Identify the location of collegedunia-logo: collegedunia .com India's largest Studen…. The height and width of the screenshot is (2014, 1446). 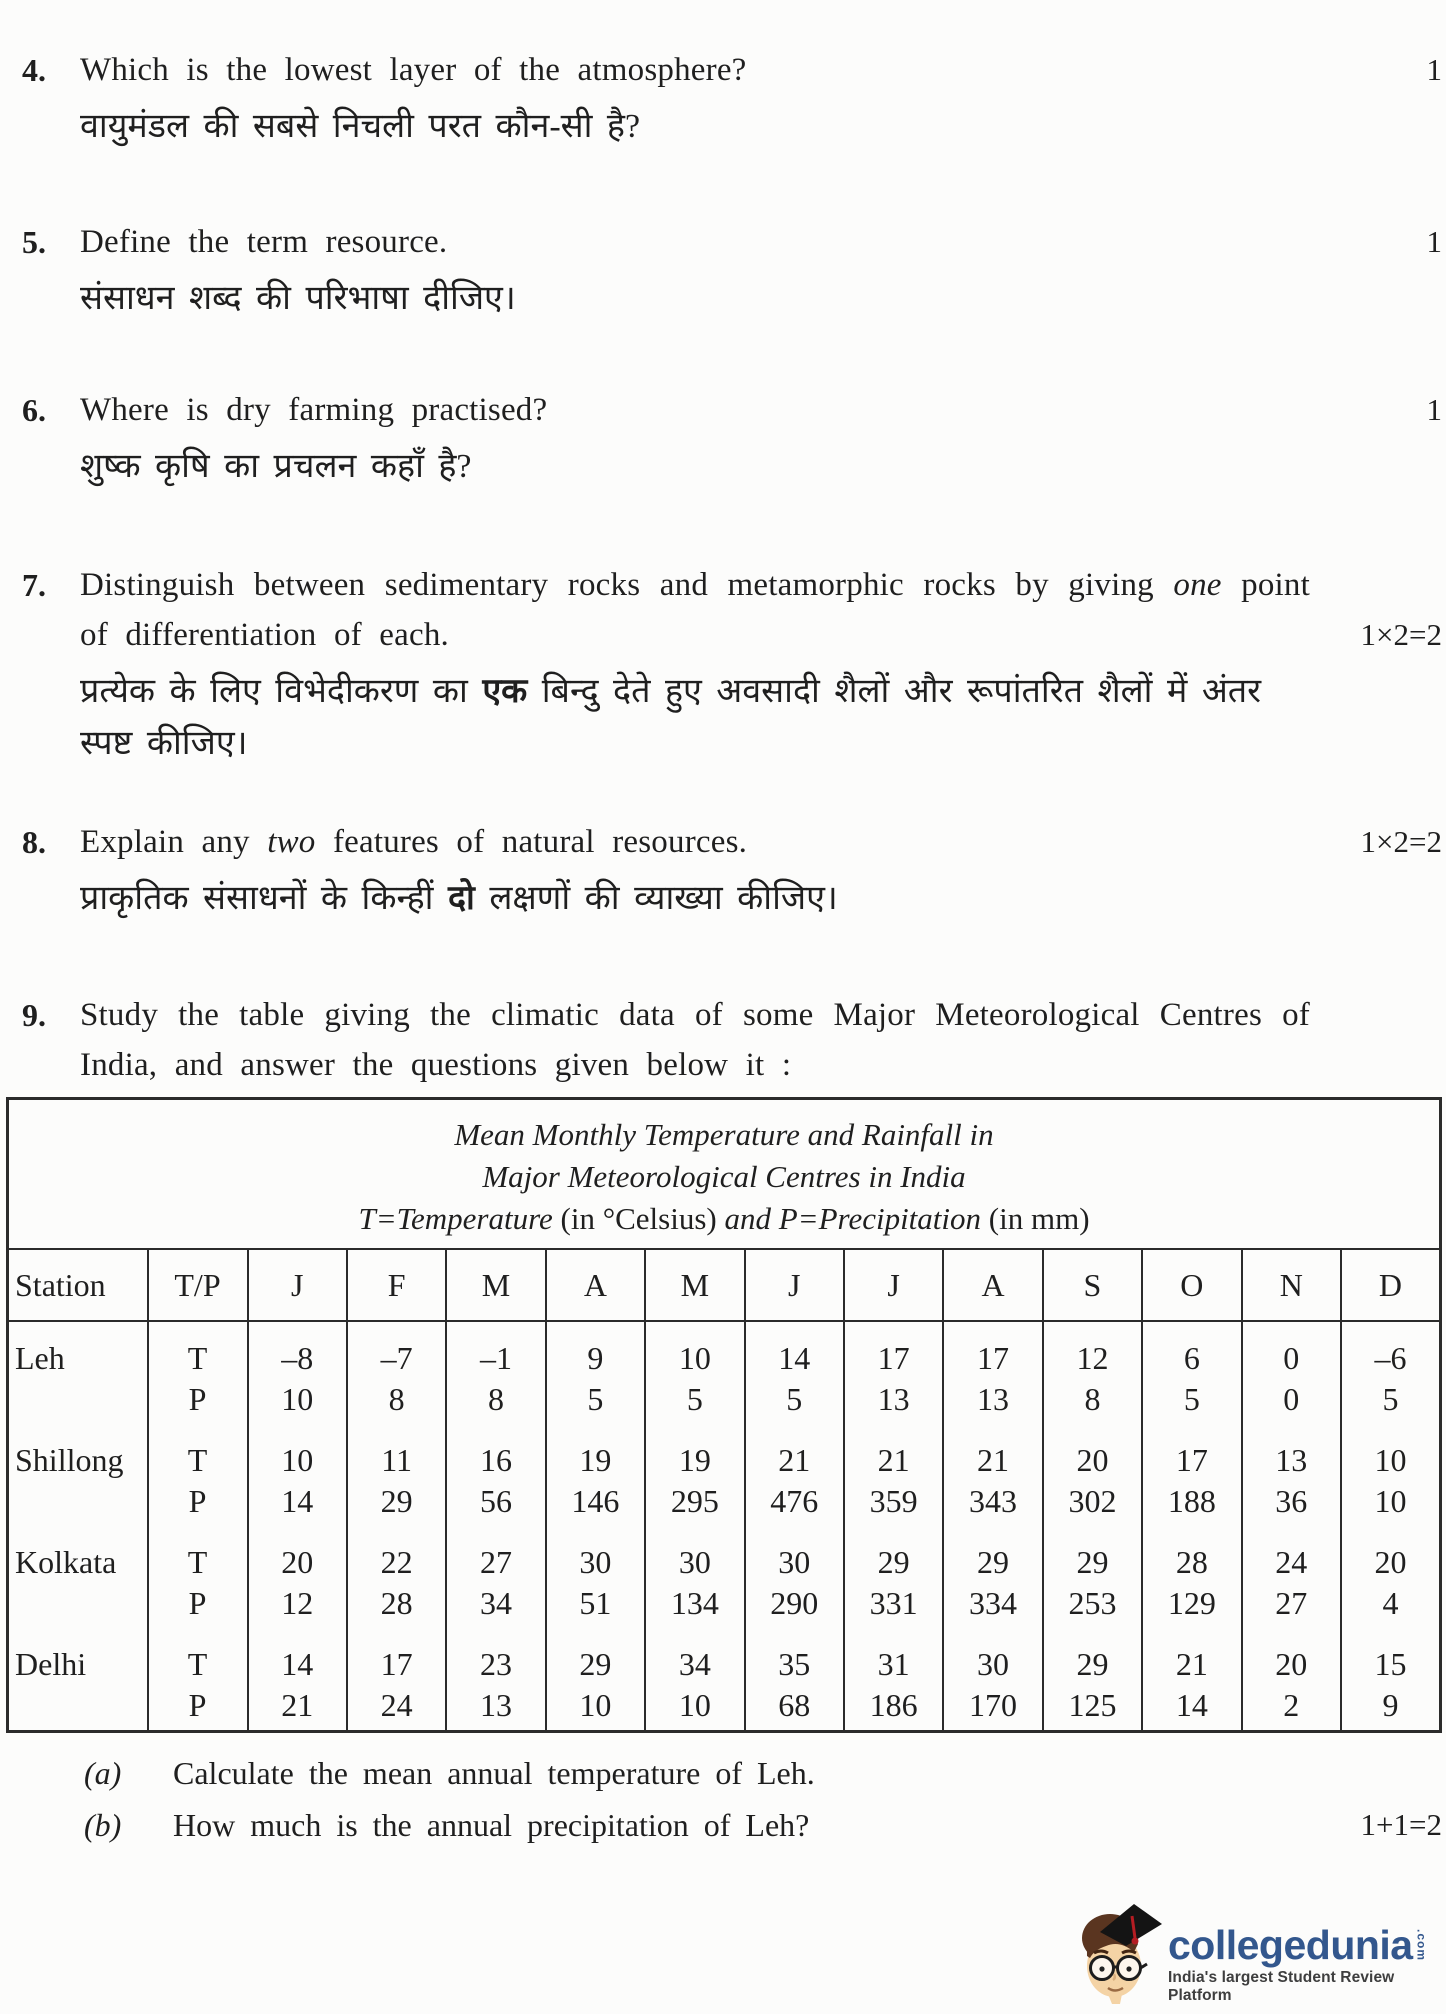
(1259, 1954).